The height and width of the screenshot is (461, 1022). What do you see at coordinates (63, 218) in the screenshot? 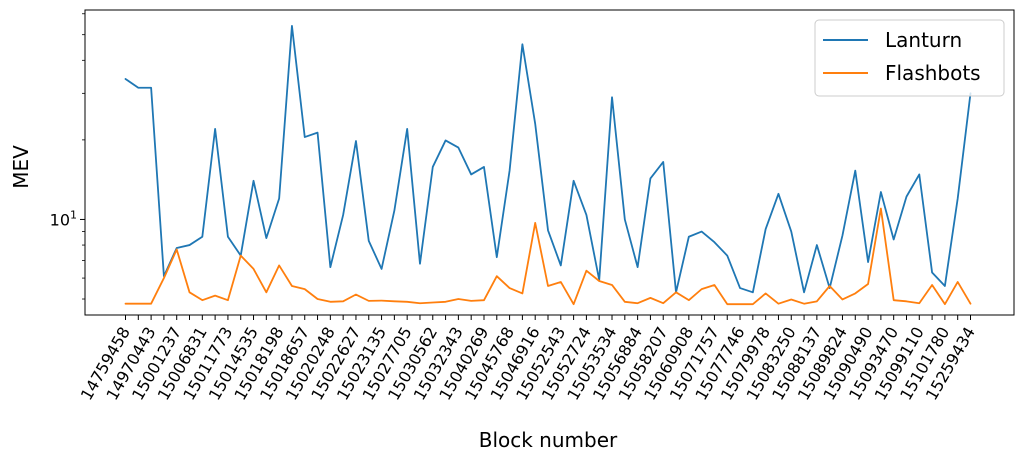
I see `y-tick-label: 101` at bounding box center [63, 218].